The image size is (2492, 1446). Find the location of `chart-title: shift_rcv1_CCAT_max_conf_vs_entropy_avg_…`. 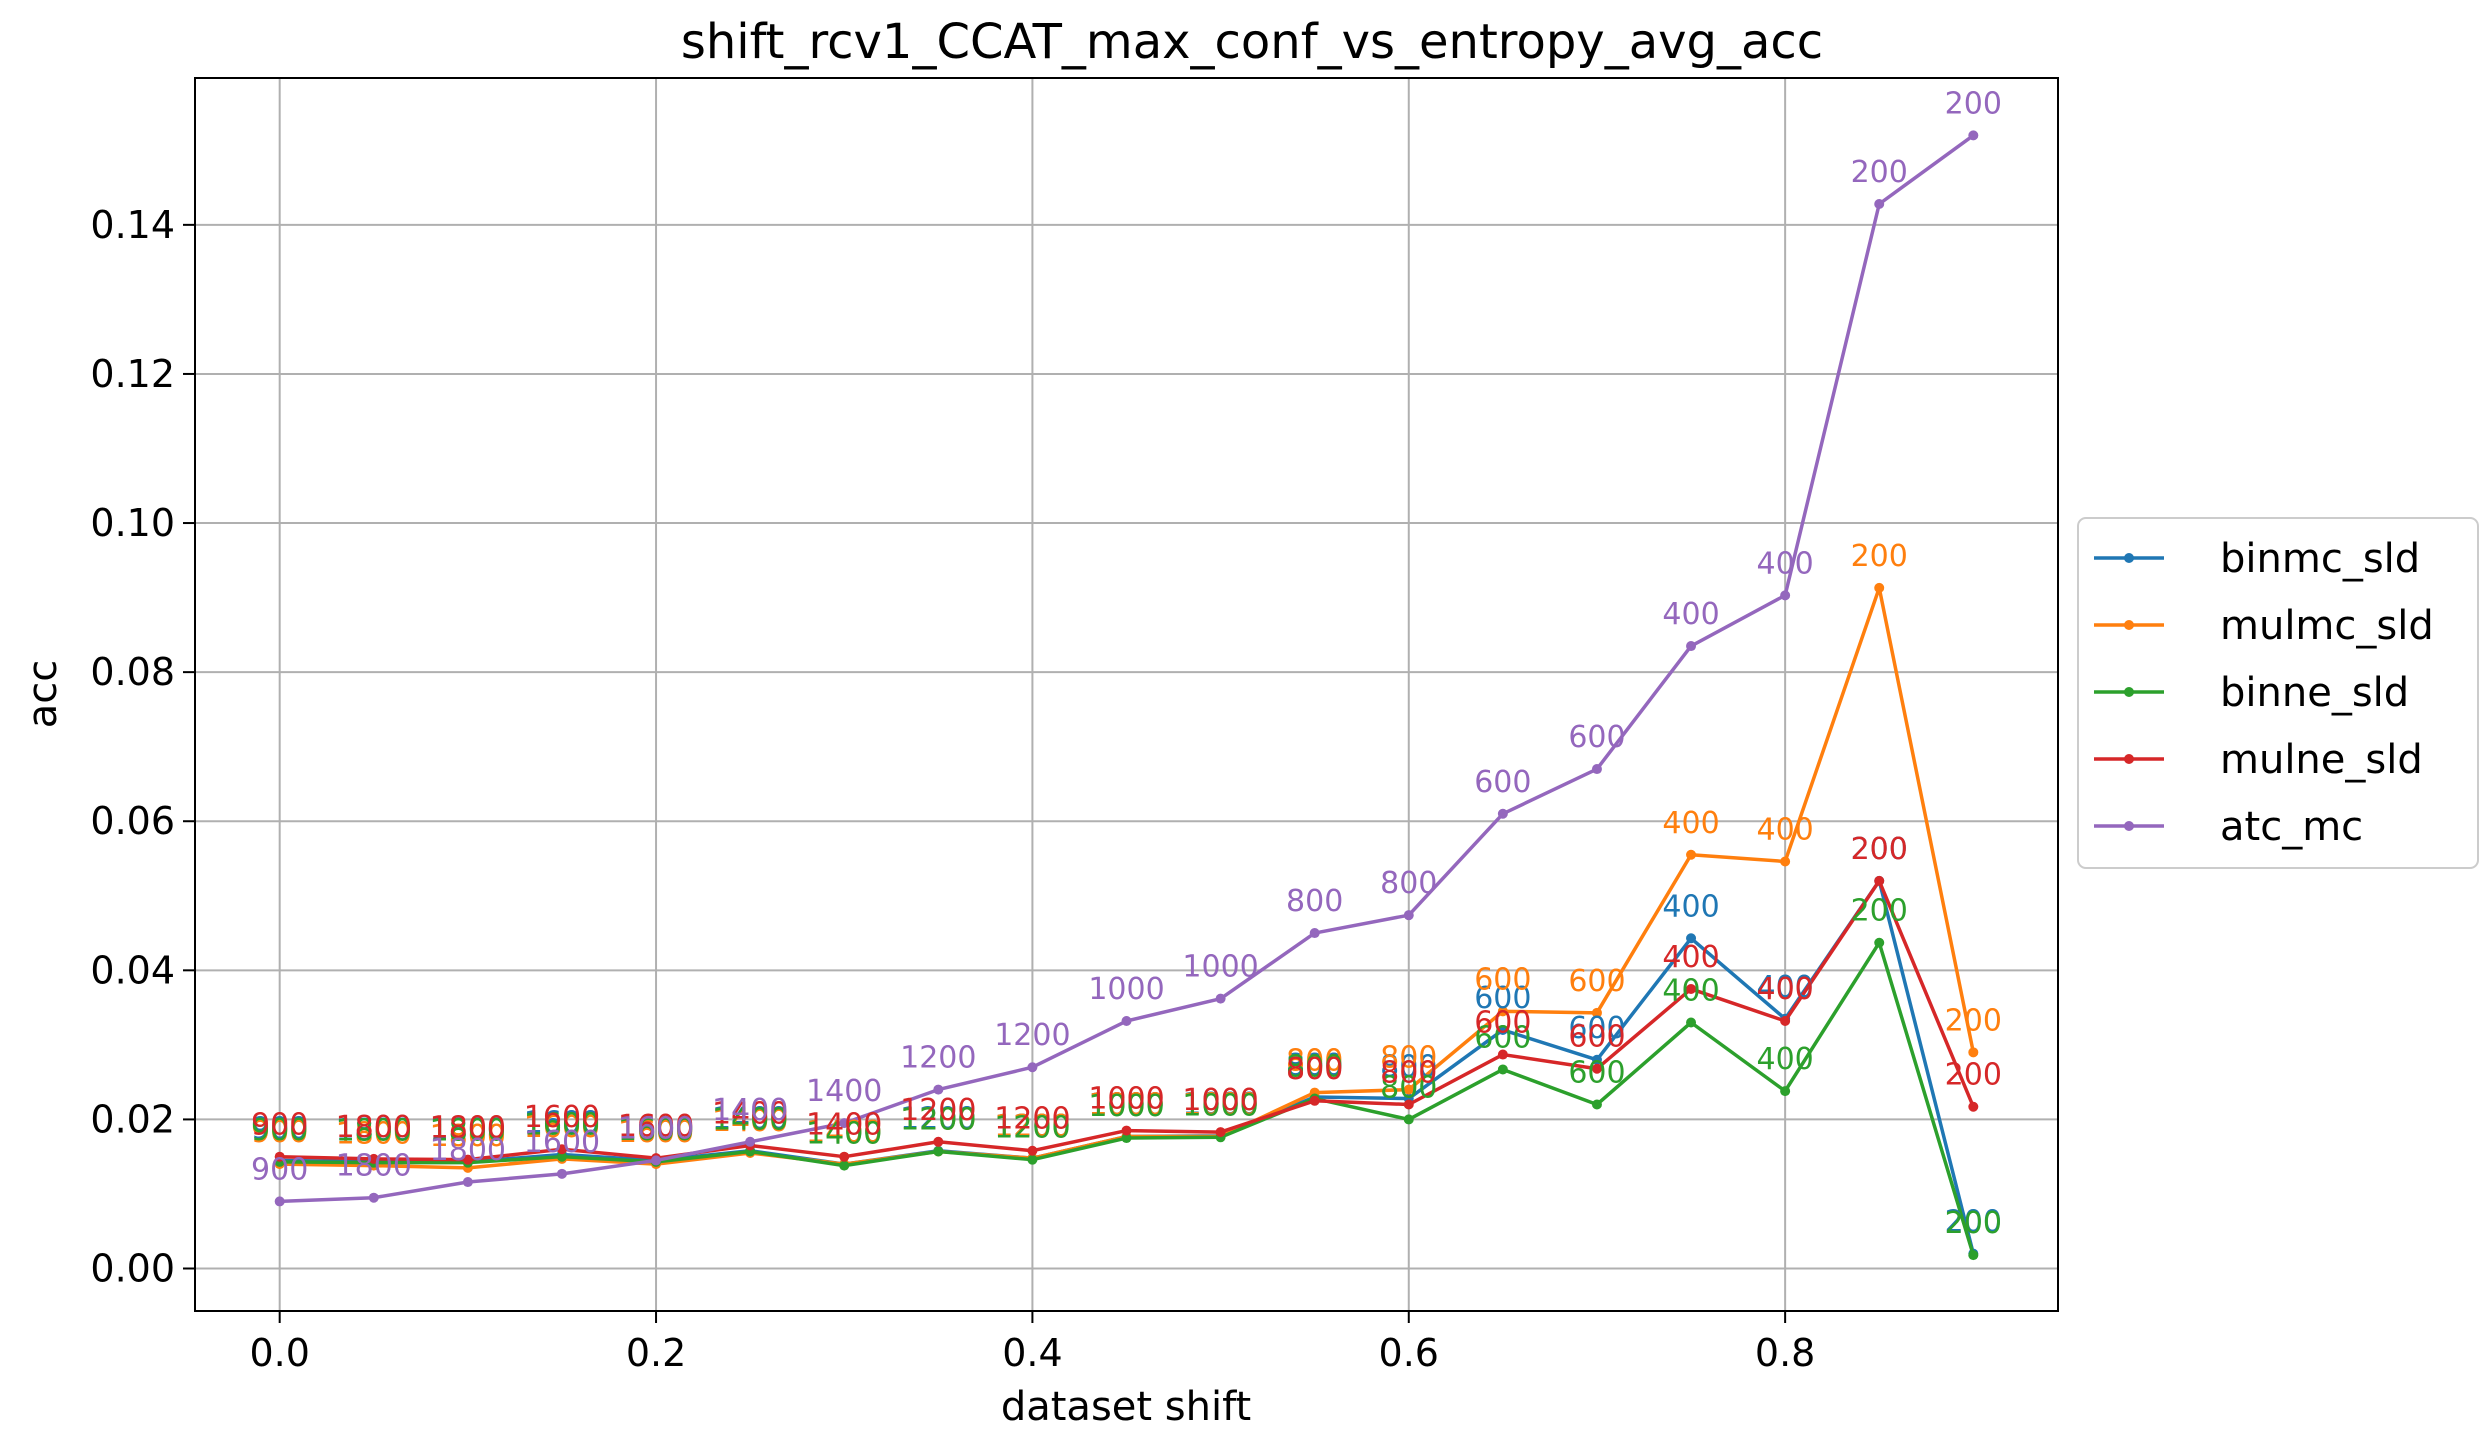

chart-title: shift_rcv1_CCAT_max_conf_vs_entropy_avg_… is located at coordinates (1252, 42).